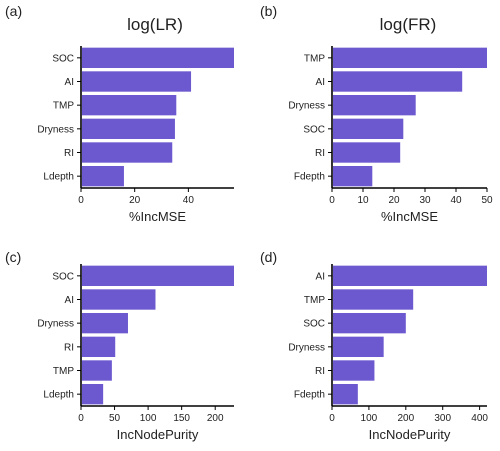 This screenshot has width=500, height=451. What do you see at coordinates (105, 323) in the screenshot?
I see `panel-2-bar-dryness` at bounding box center [105, 323].